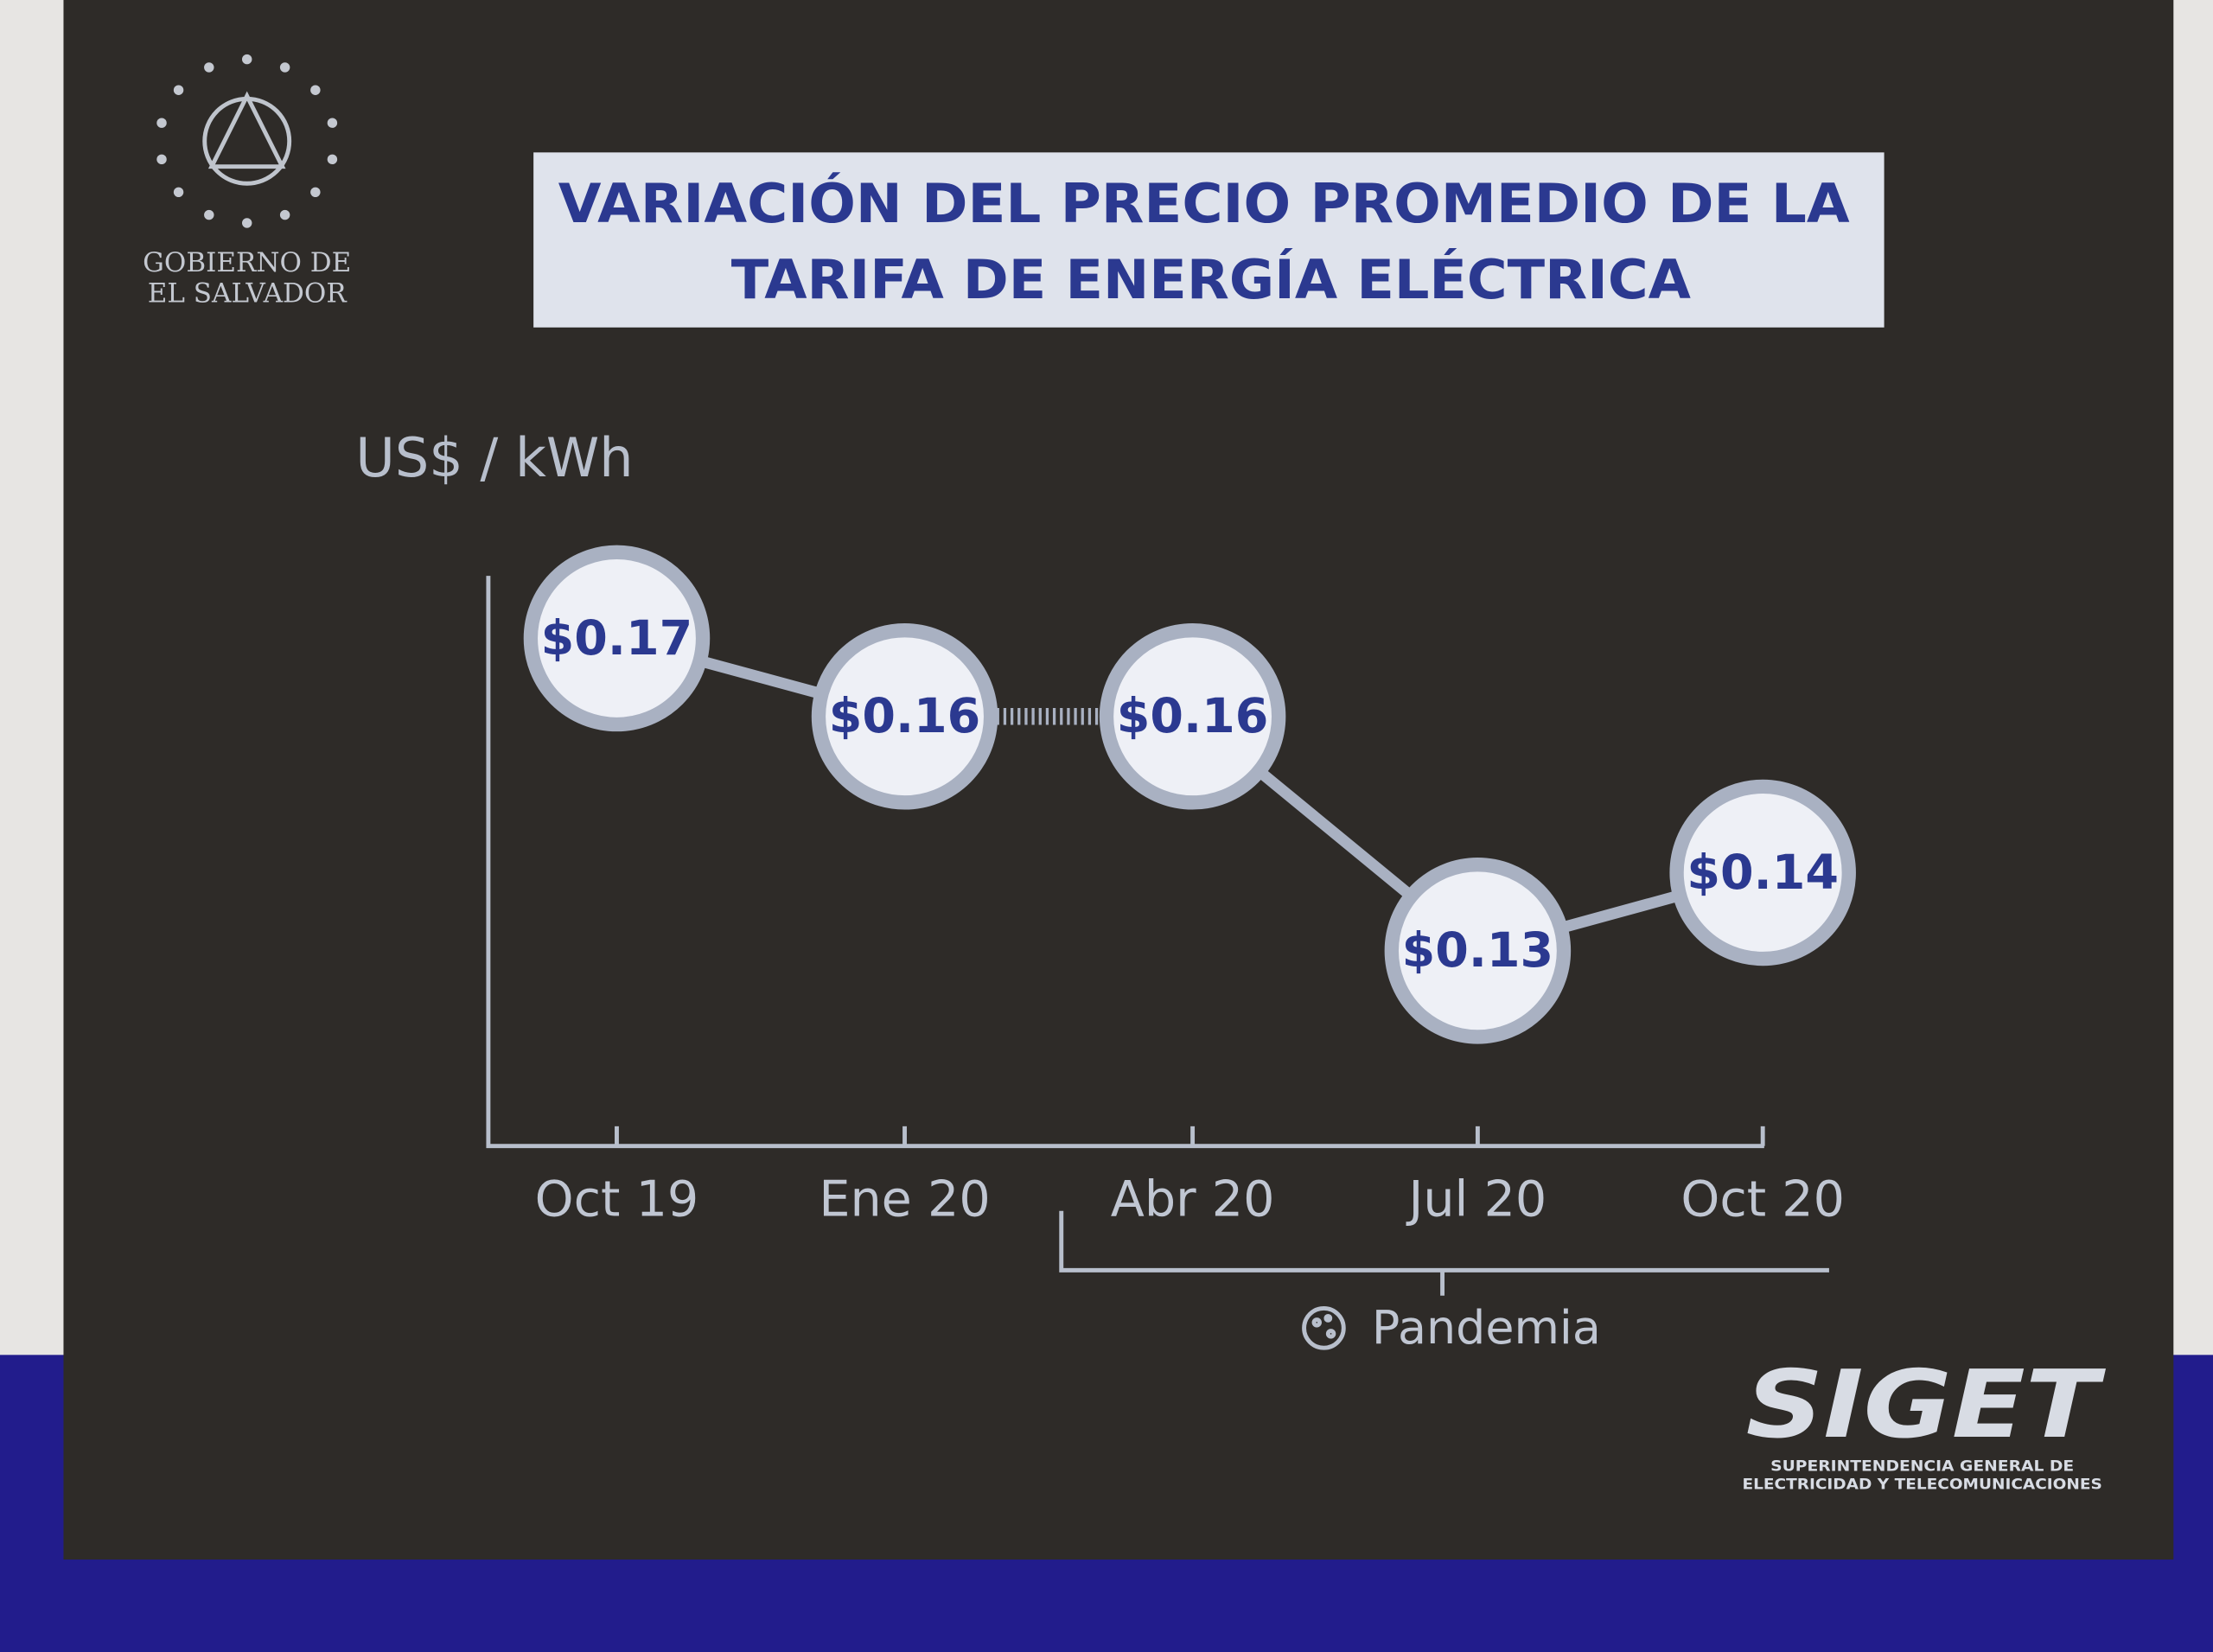 The image size is (2213, 1652). I want to click on chart-title: TARIFA DE ENERGÍA ELÉCTRICA, so click(1211, 279).